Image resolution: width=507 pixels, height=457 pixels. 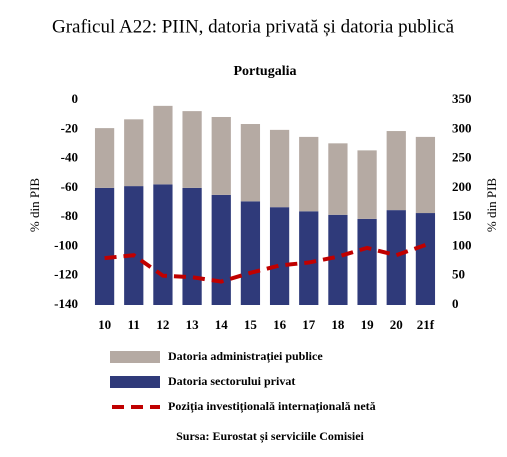 What do you see at coordinates (426, 324) in the screenshot?
I see `x-tick-label: 21f` at bounding box center [426, 324].